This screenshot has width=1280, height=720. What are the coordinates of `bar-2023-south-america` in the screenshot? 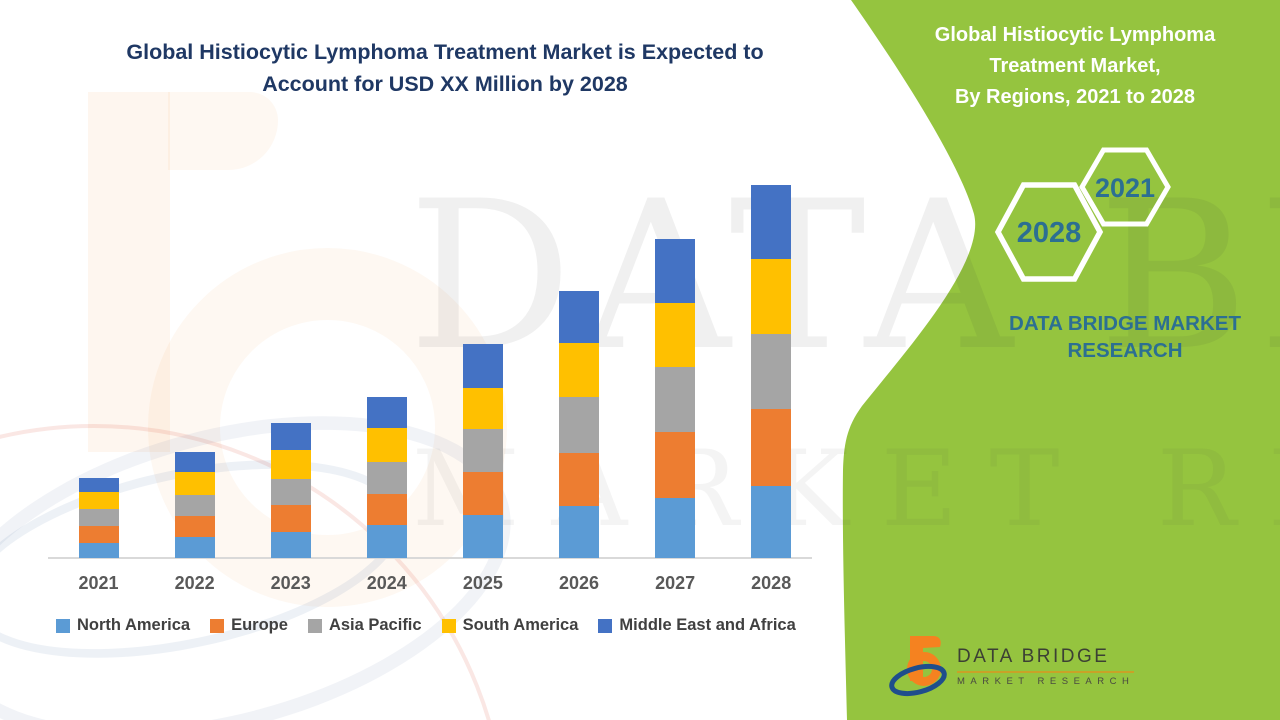 It's located at (290, 464).